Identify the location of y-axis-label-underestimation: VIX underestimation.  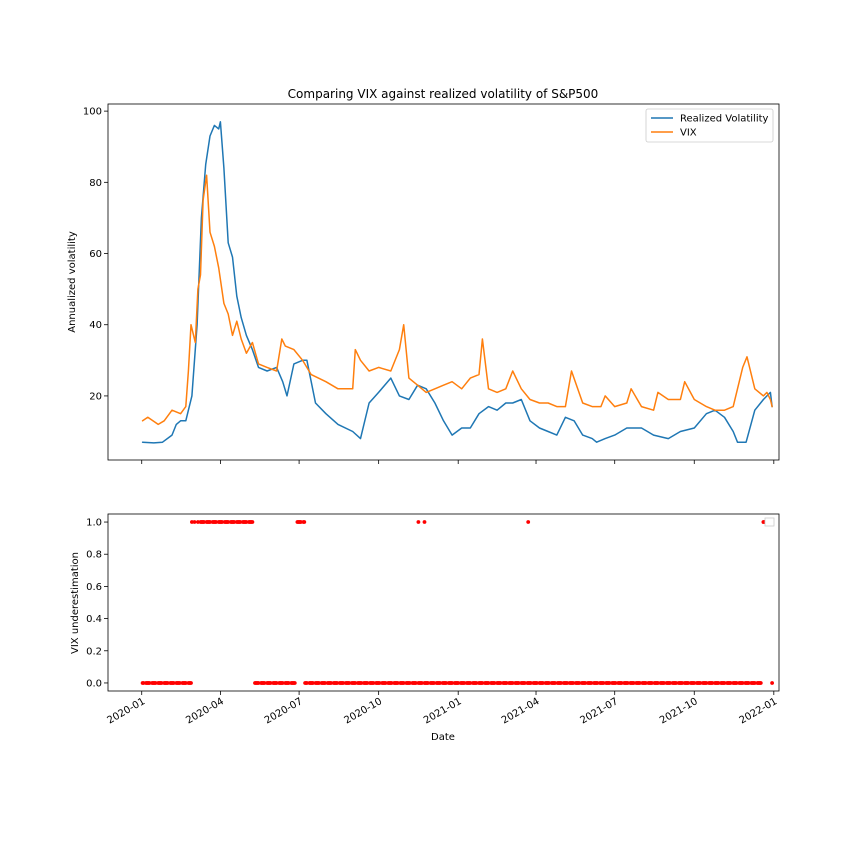
(75, 603).